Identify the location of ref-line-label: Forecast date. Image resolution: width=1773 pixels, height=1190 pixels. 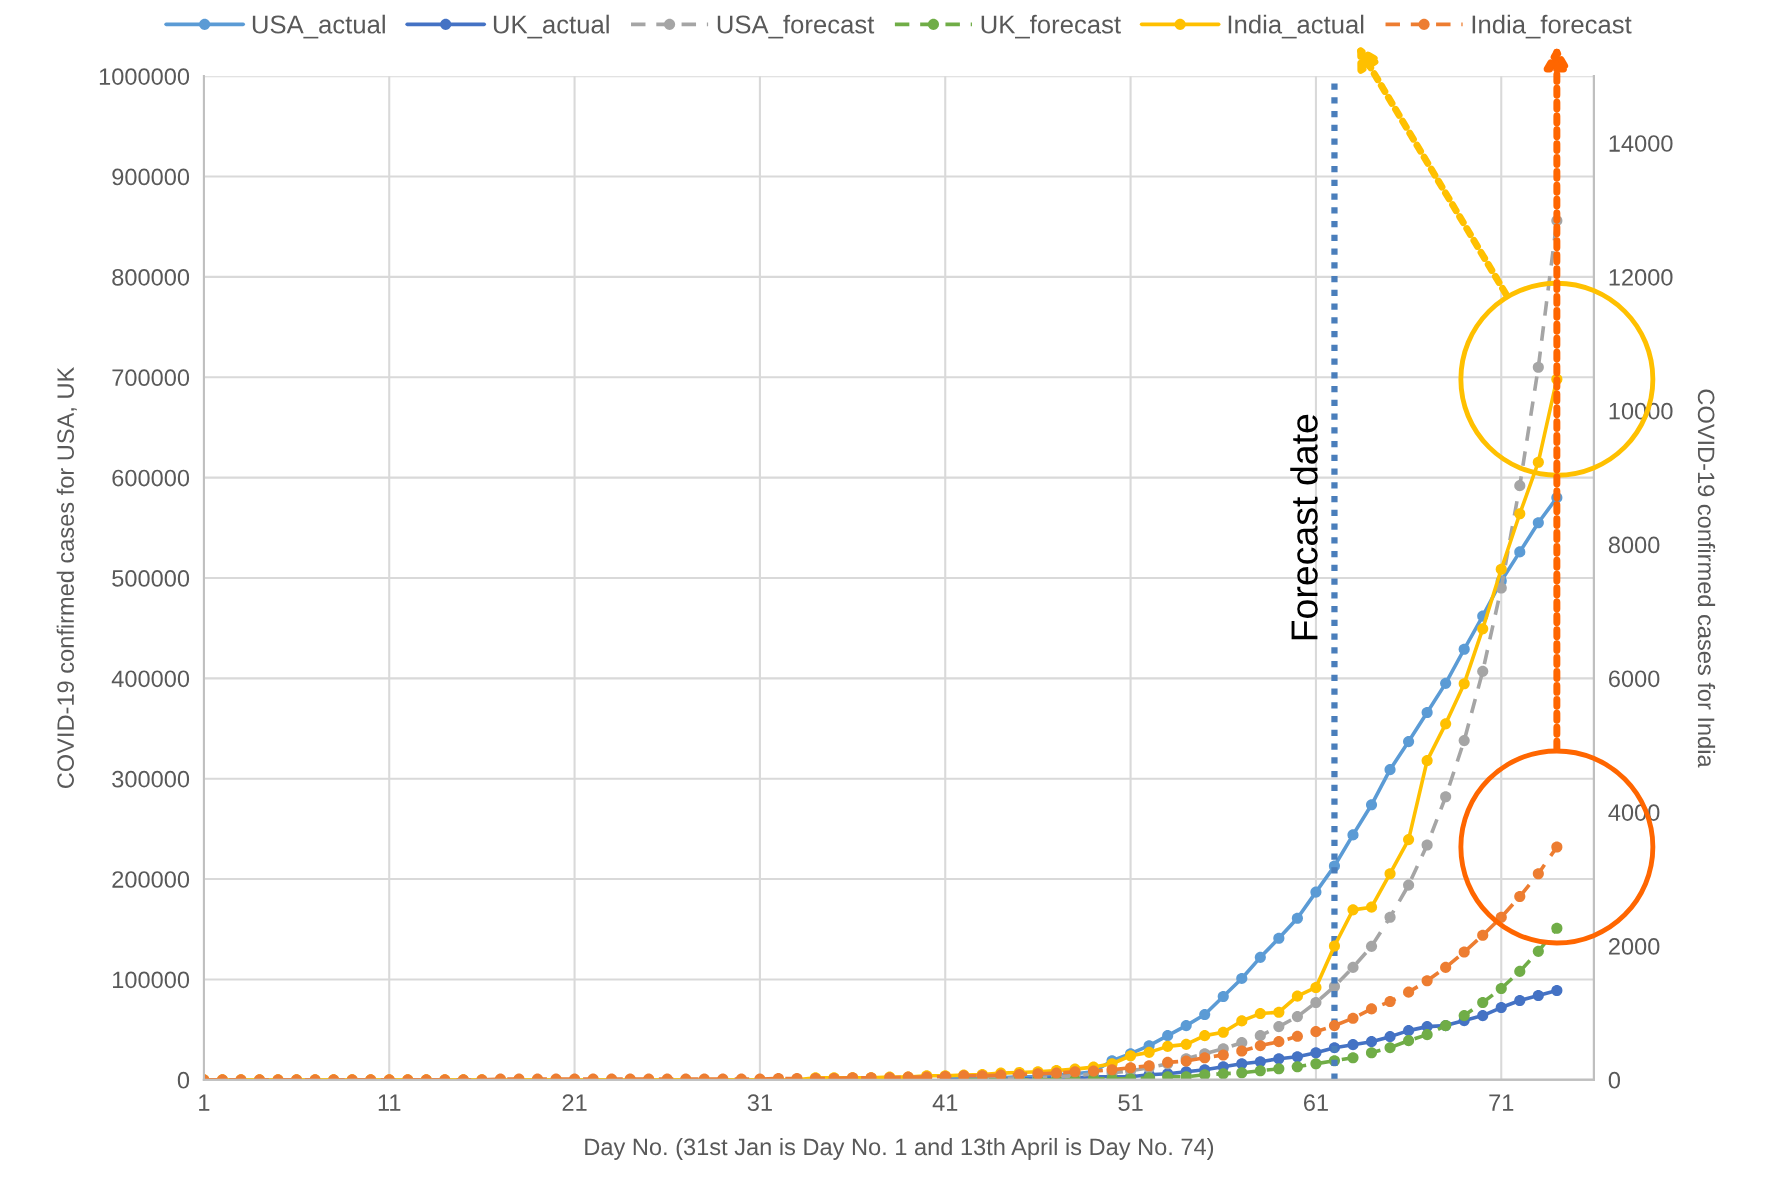
(1304, 527).